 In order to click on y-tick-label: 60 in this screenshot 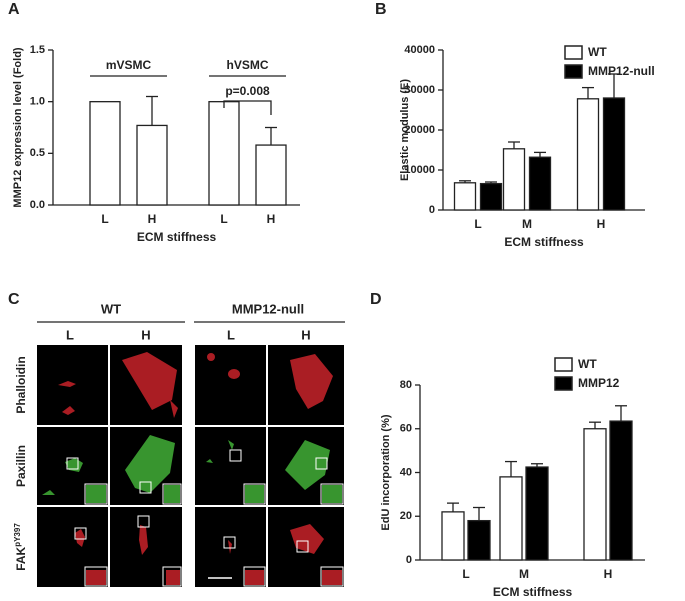, I will do `click(406, 429)`.